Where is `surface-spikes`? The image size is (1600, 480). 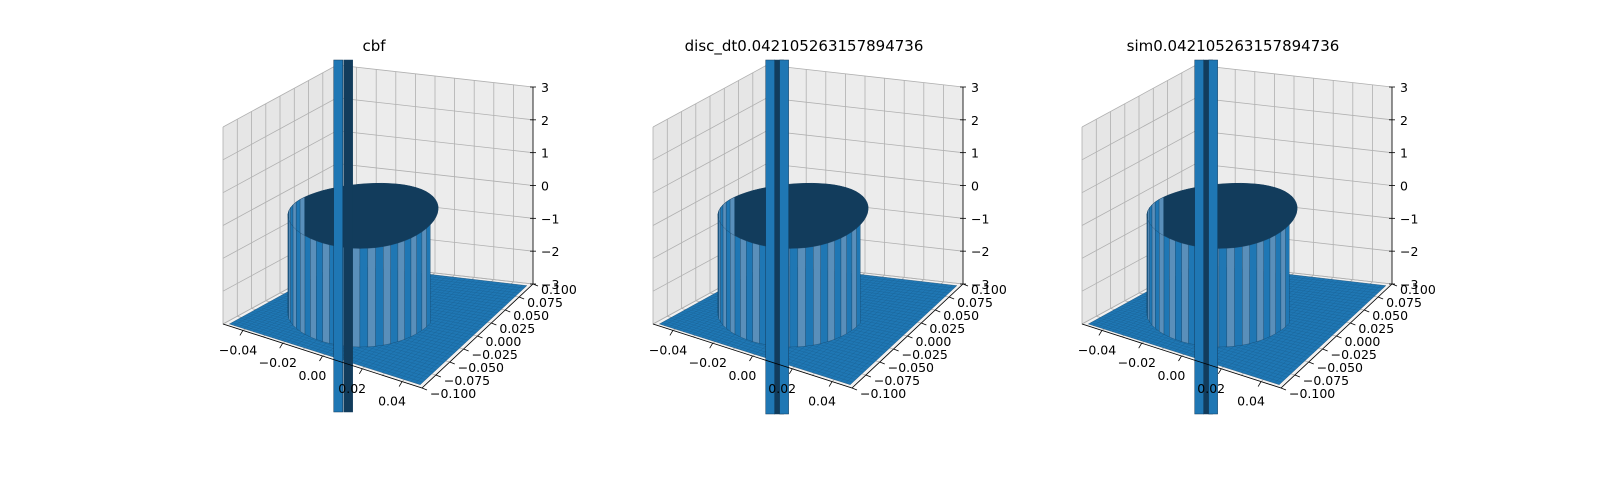
surface-spikes is located at coordinates (1206, 237).